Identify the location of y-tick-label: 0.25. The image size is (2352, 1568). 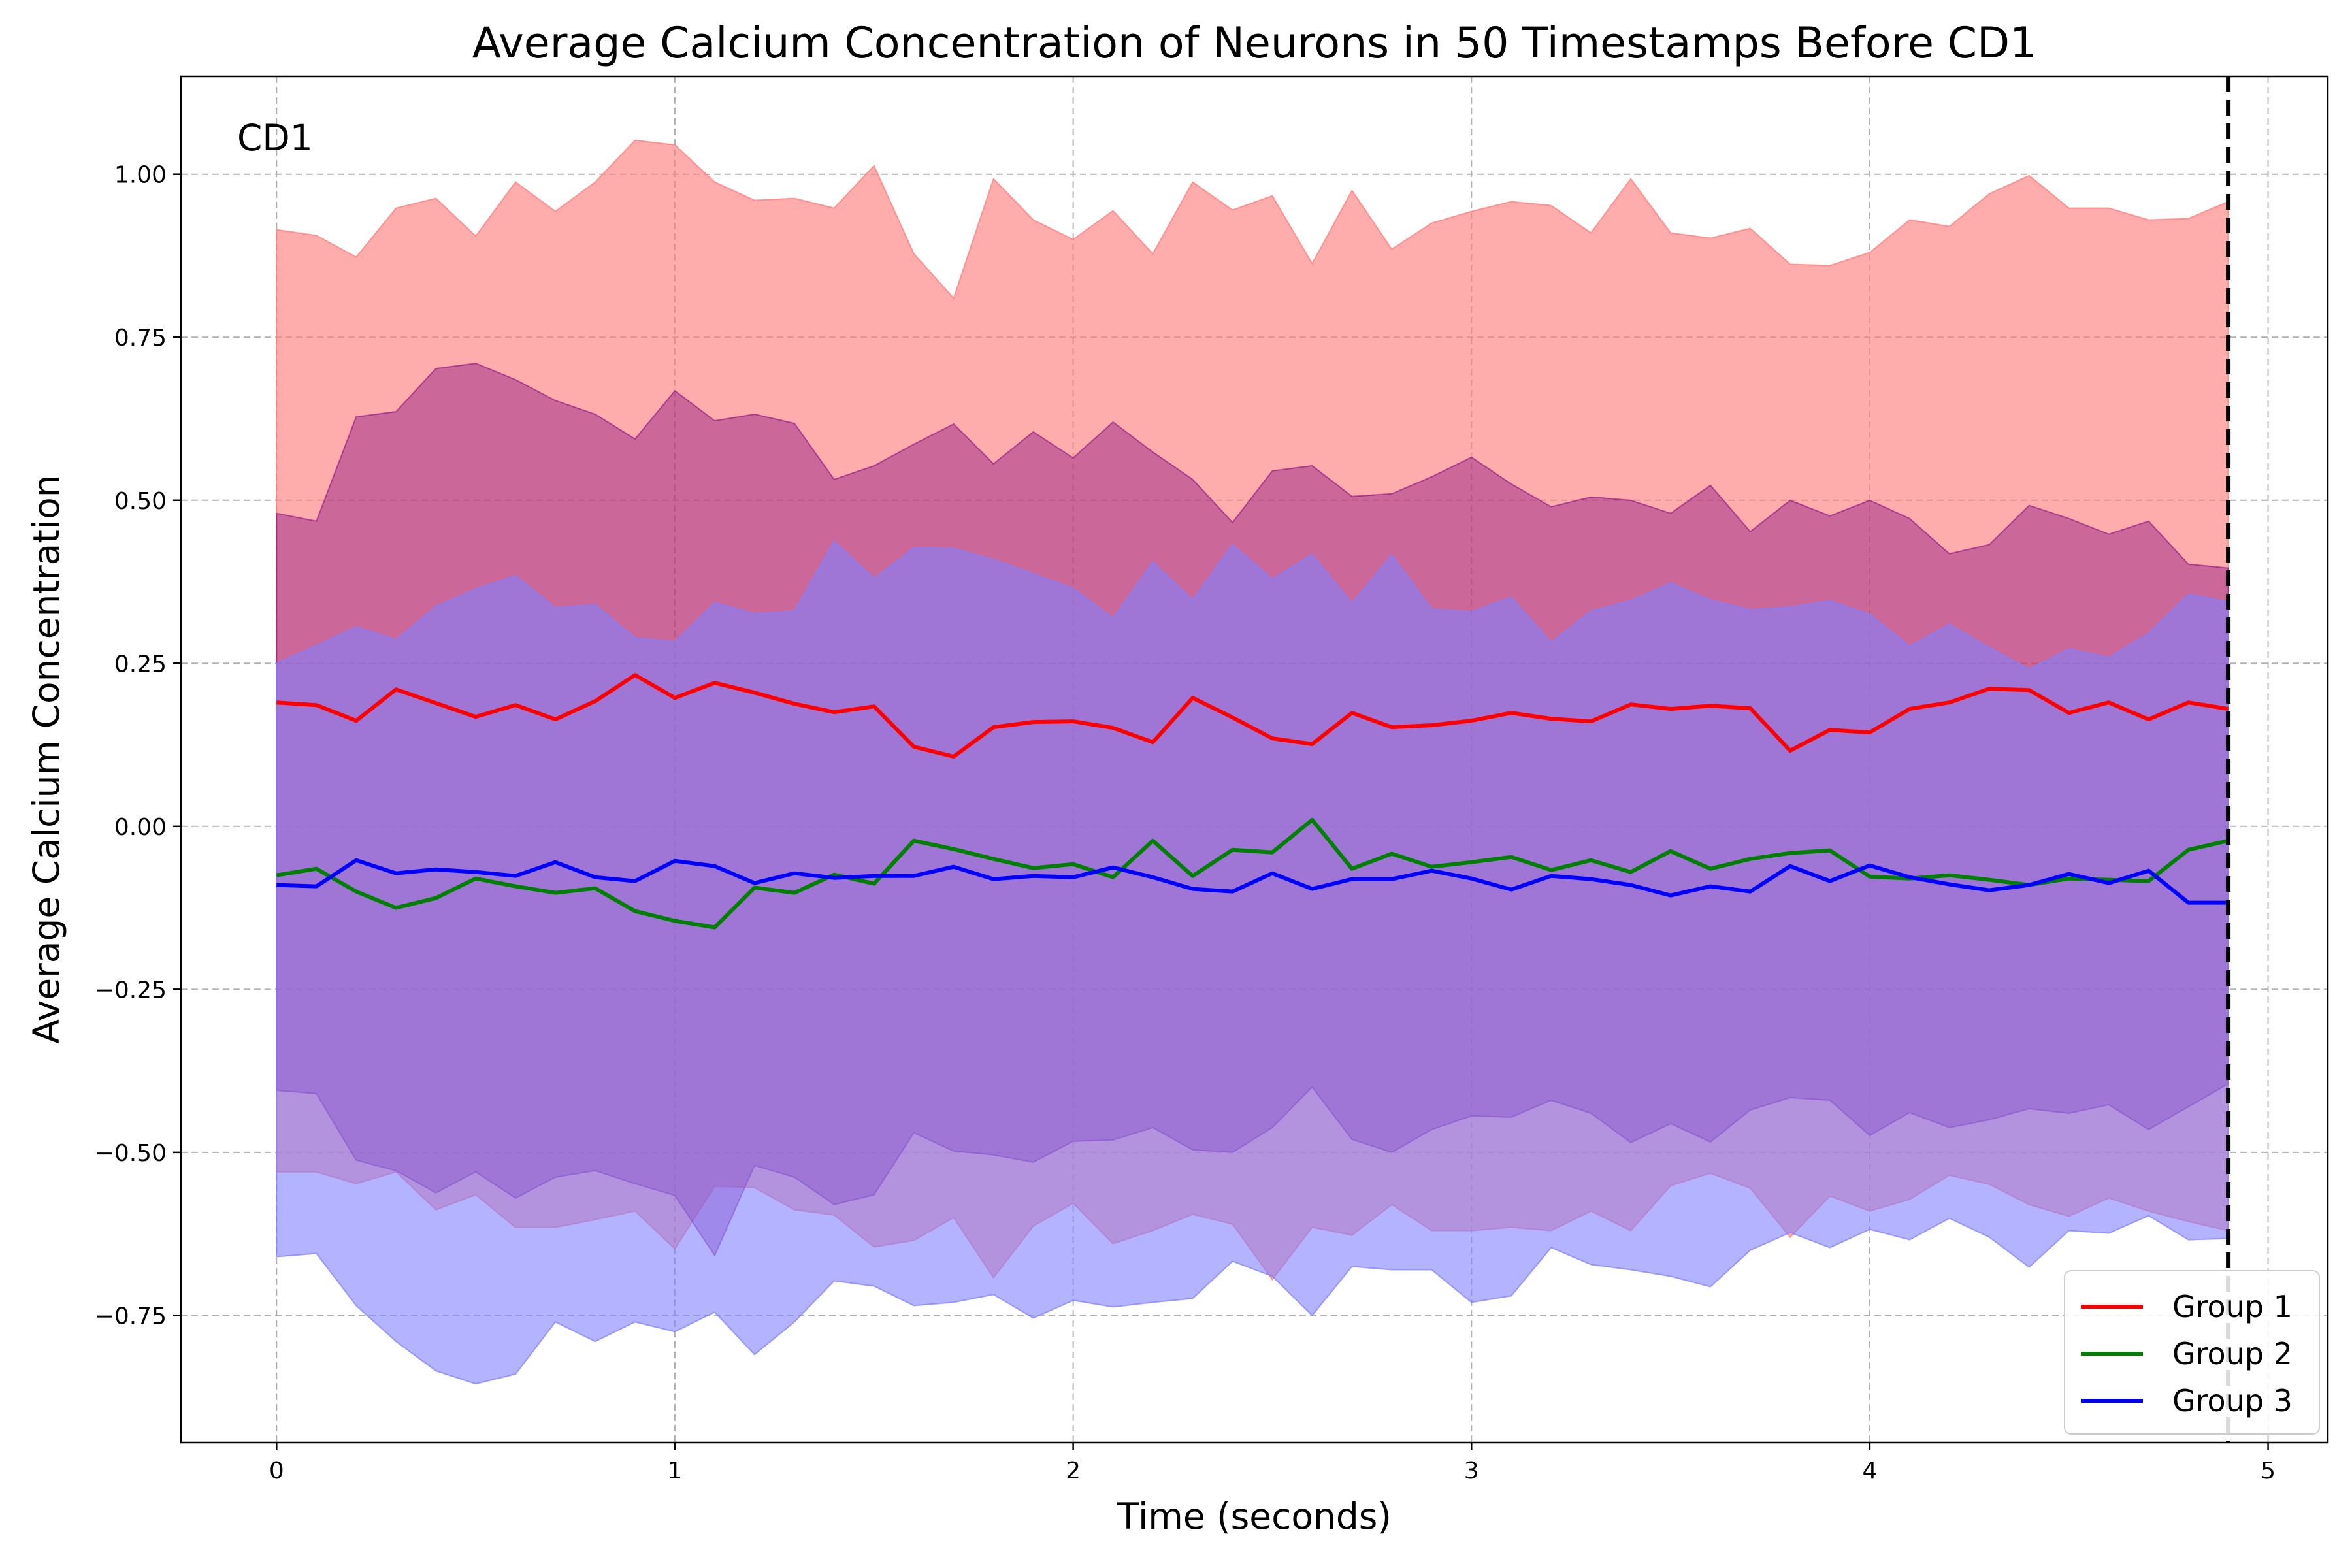
(140, 664).